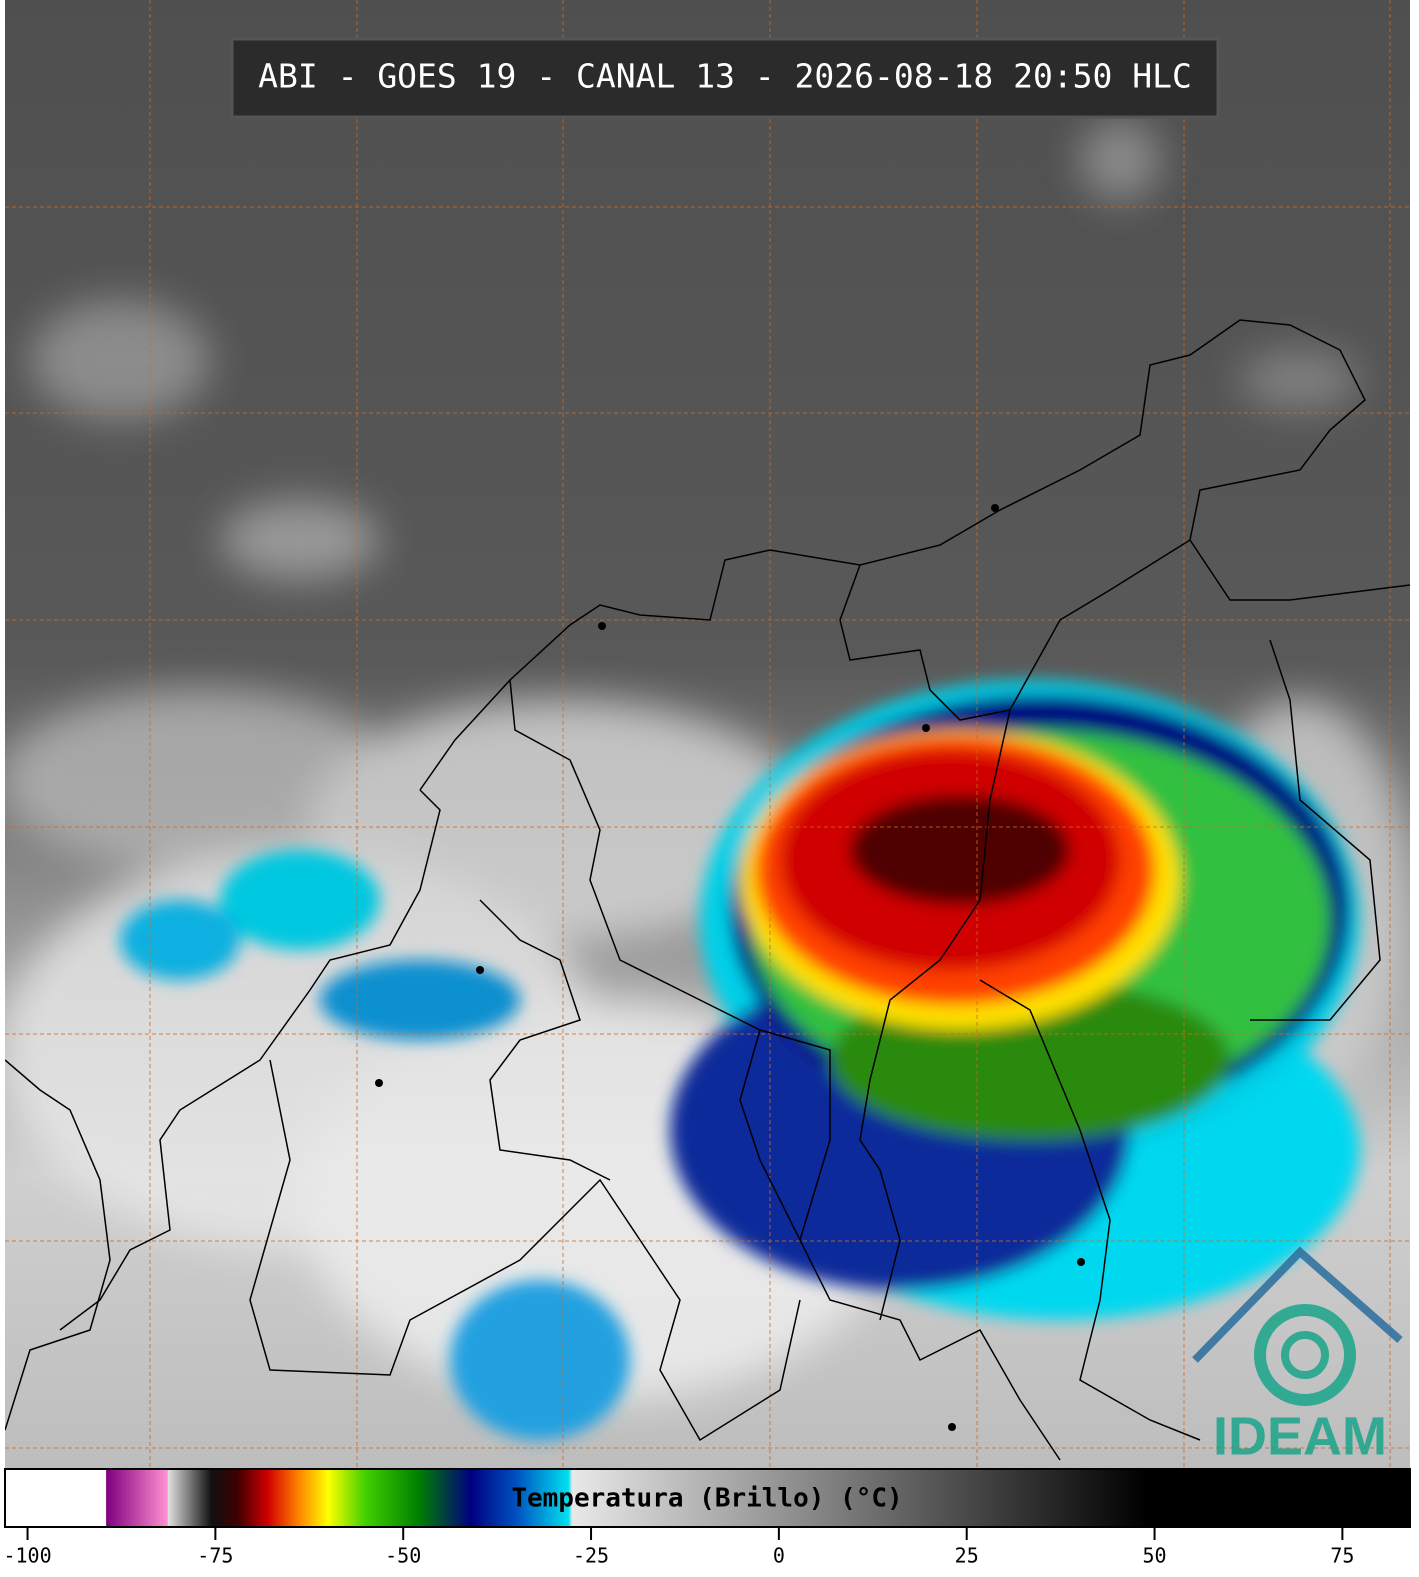 This screenshot has height=1577, width=1419. What do you see at coordinates (27, 1556) in the screenshot?
I see `colorbar-tick-label: -100` at bounding box center [27, 1556].